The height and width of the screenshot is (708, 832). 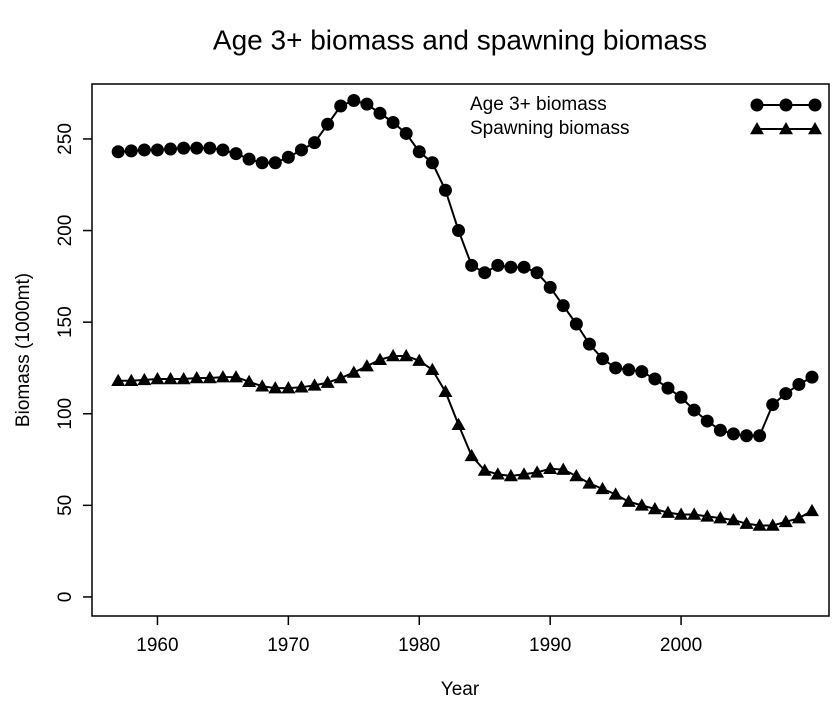 What do you see at coordinates (65, 597) in the screenshot?
I see `y-tick-label: 0` at bounding box center [65, 597].